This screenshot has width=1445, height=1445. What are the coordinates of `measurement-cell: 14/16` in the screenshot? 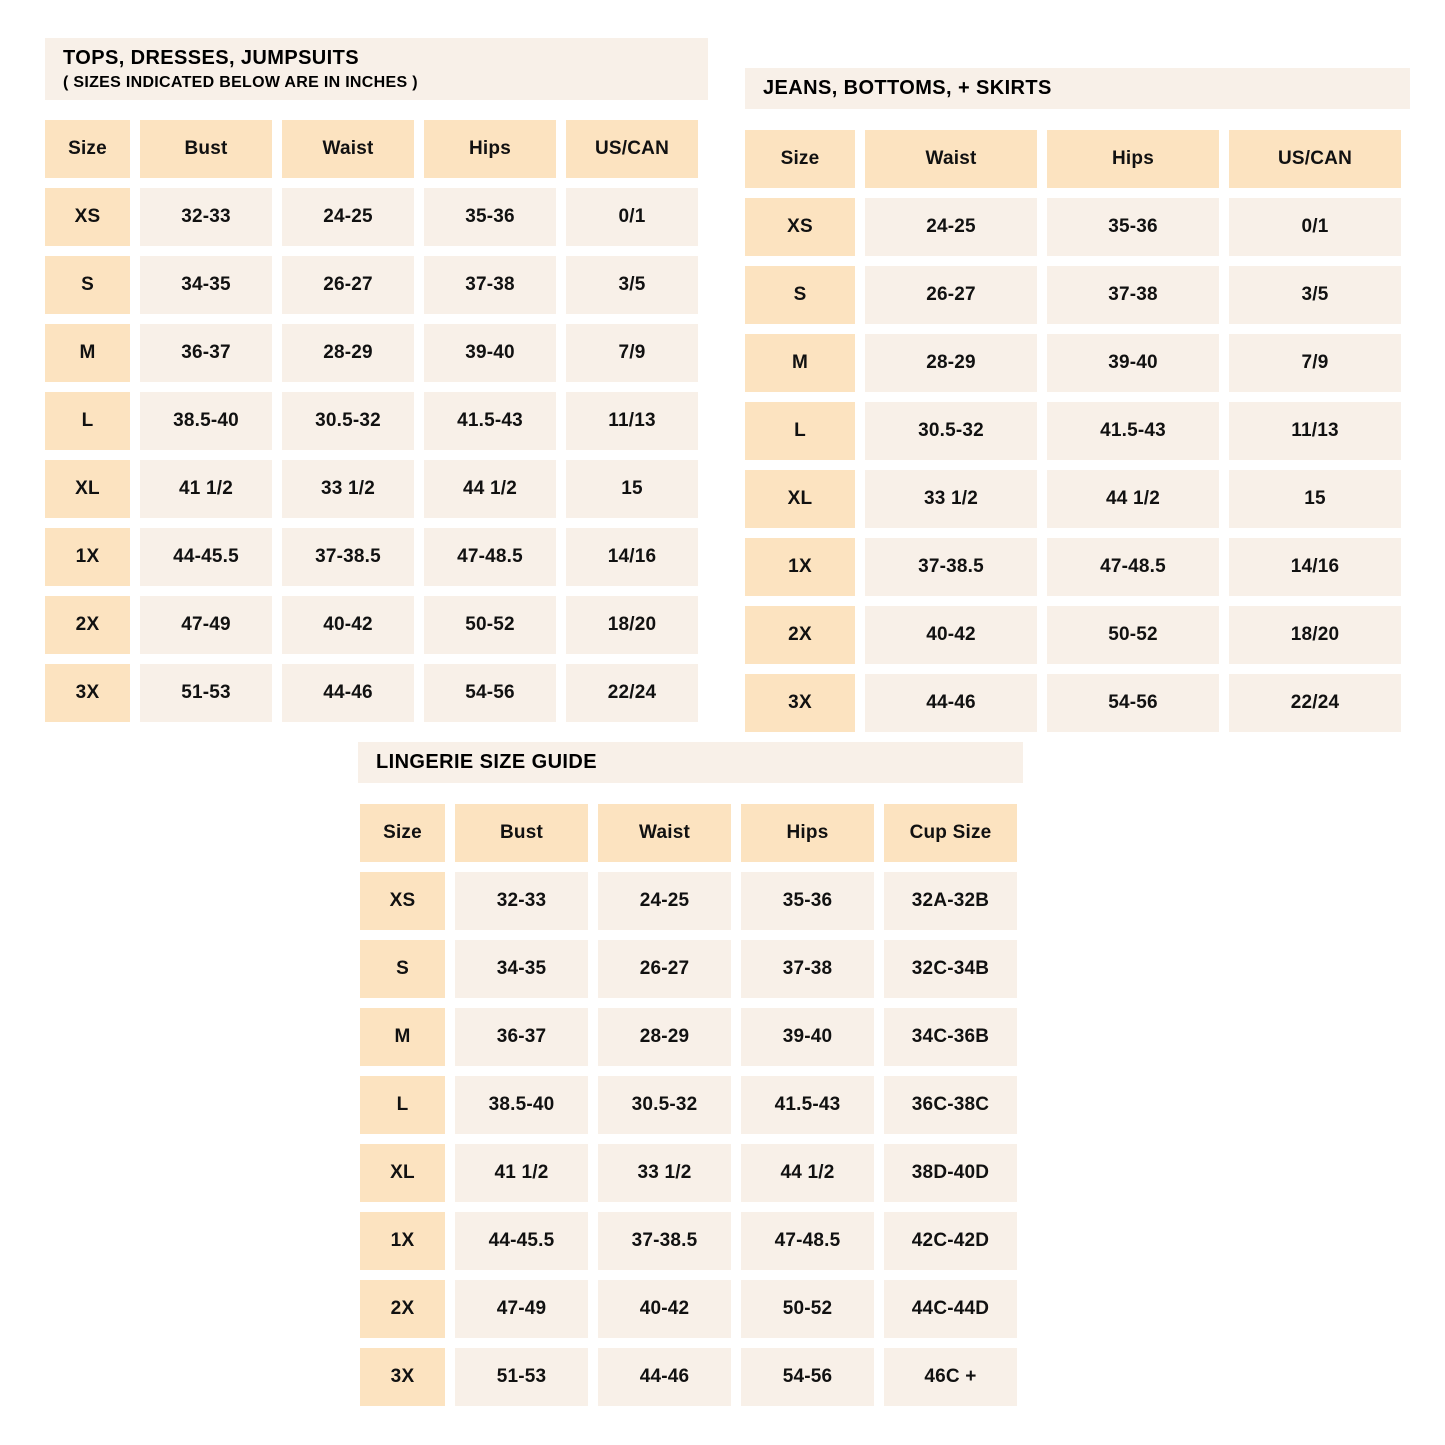 It's located at (632, 557).